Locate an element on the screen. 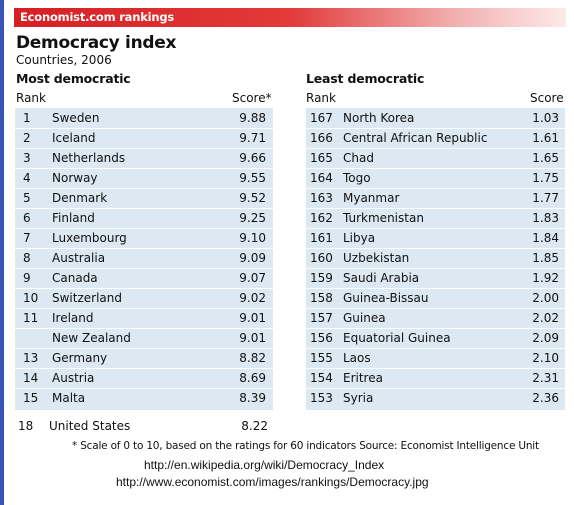  rank-cell: 15 is located at coordinates (31, 398).